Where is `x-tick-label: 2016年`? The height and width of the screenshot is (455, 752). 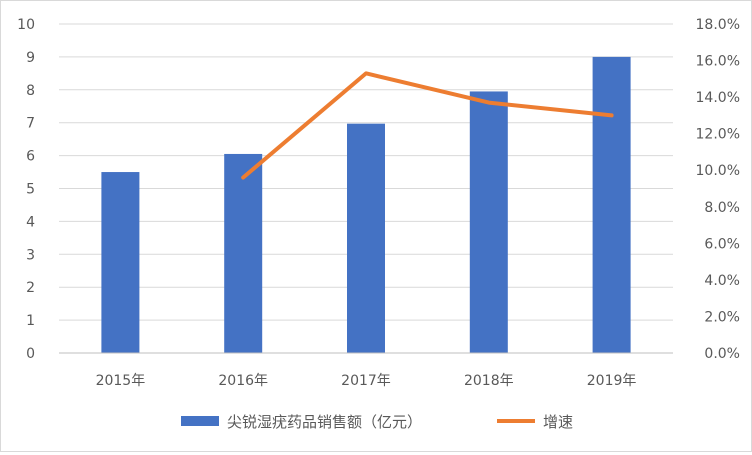 x-tick-label: 2016年 is located at coordinates (243, 381).